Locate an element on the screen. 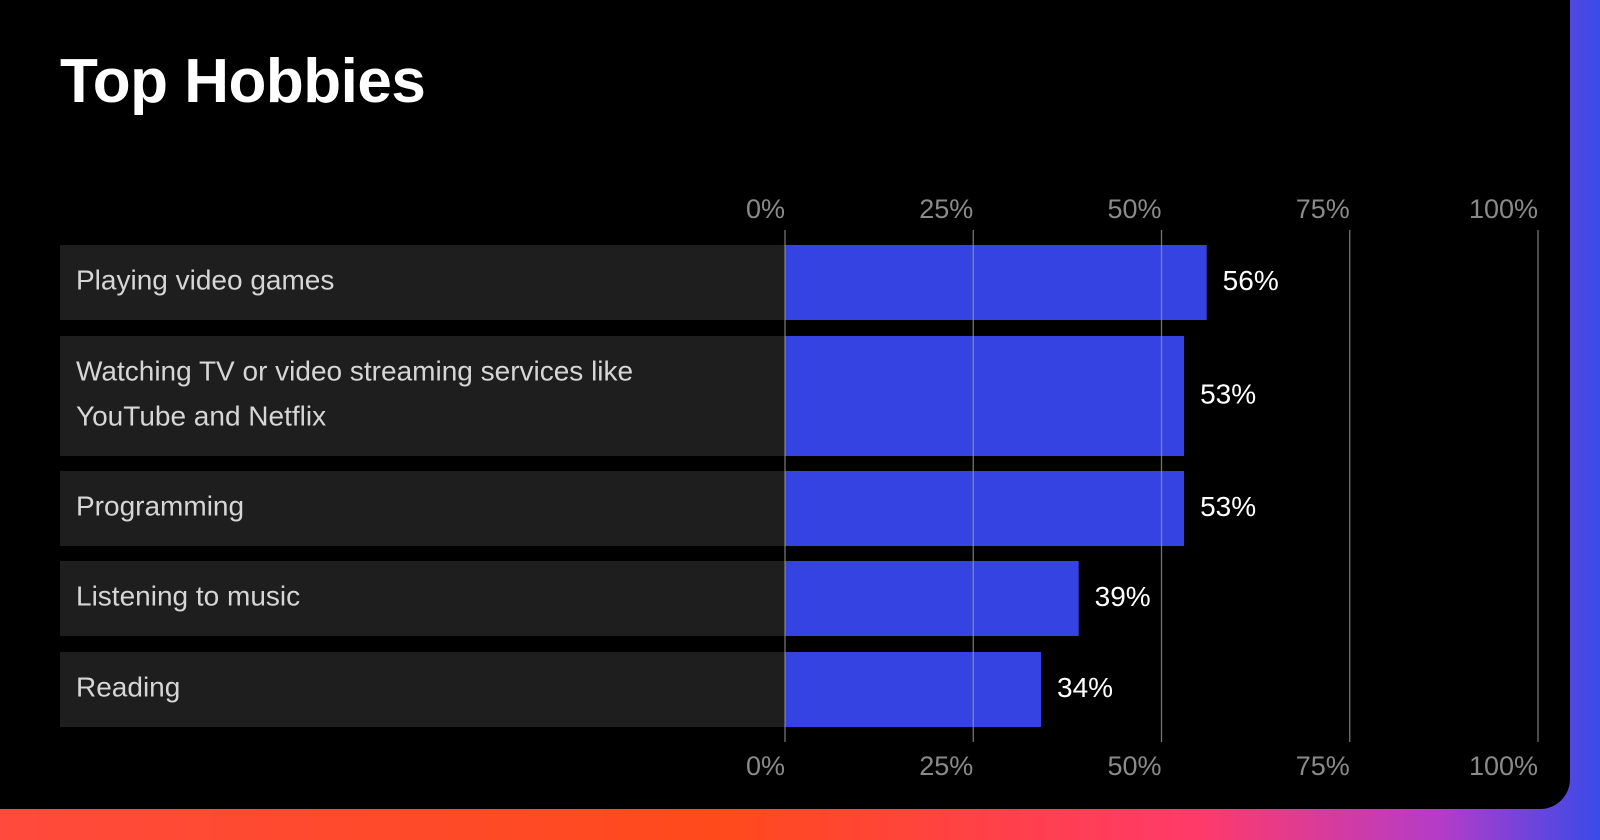  tick-label-bottom: 75% is located at coordinates (1323, 766).